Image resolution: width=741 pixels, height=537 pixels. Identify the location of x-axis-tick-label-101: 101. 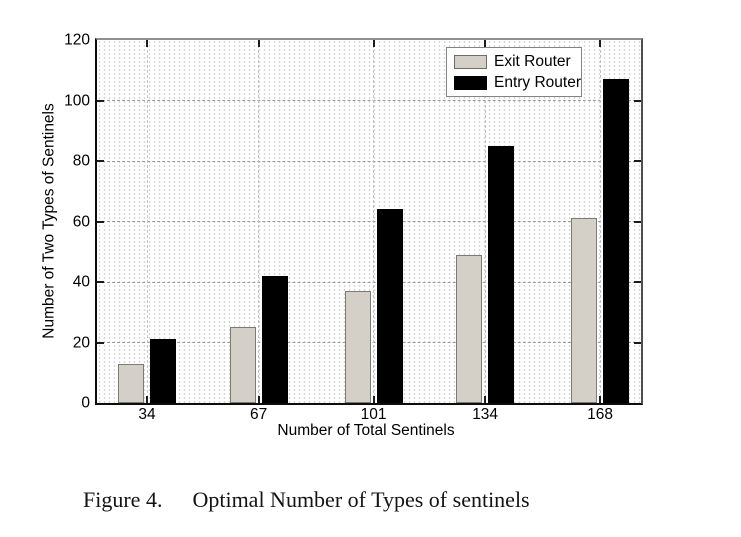
(373, 414).